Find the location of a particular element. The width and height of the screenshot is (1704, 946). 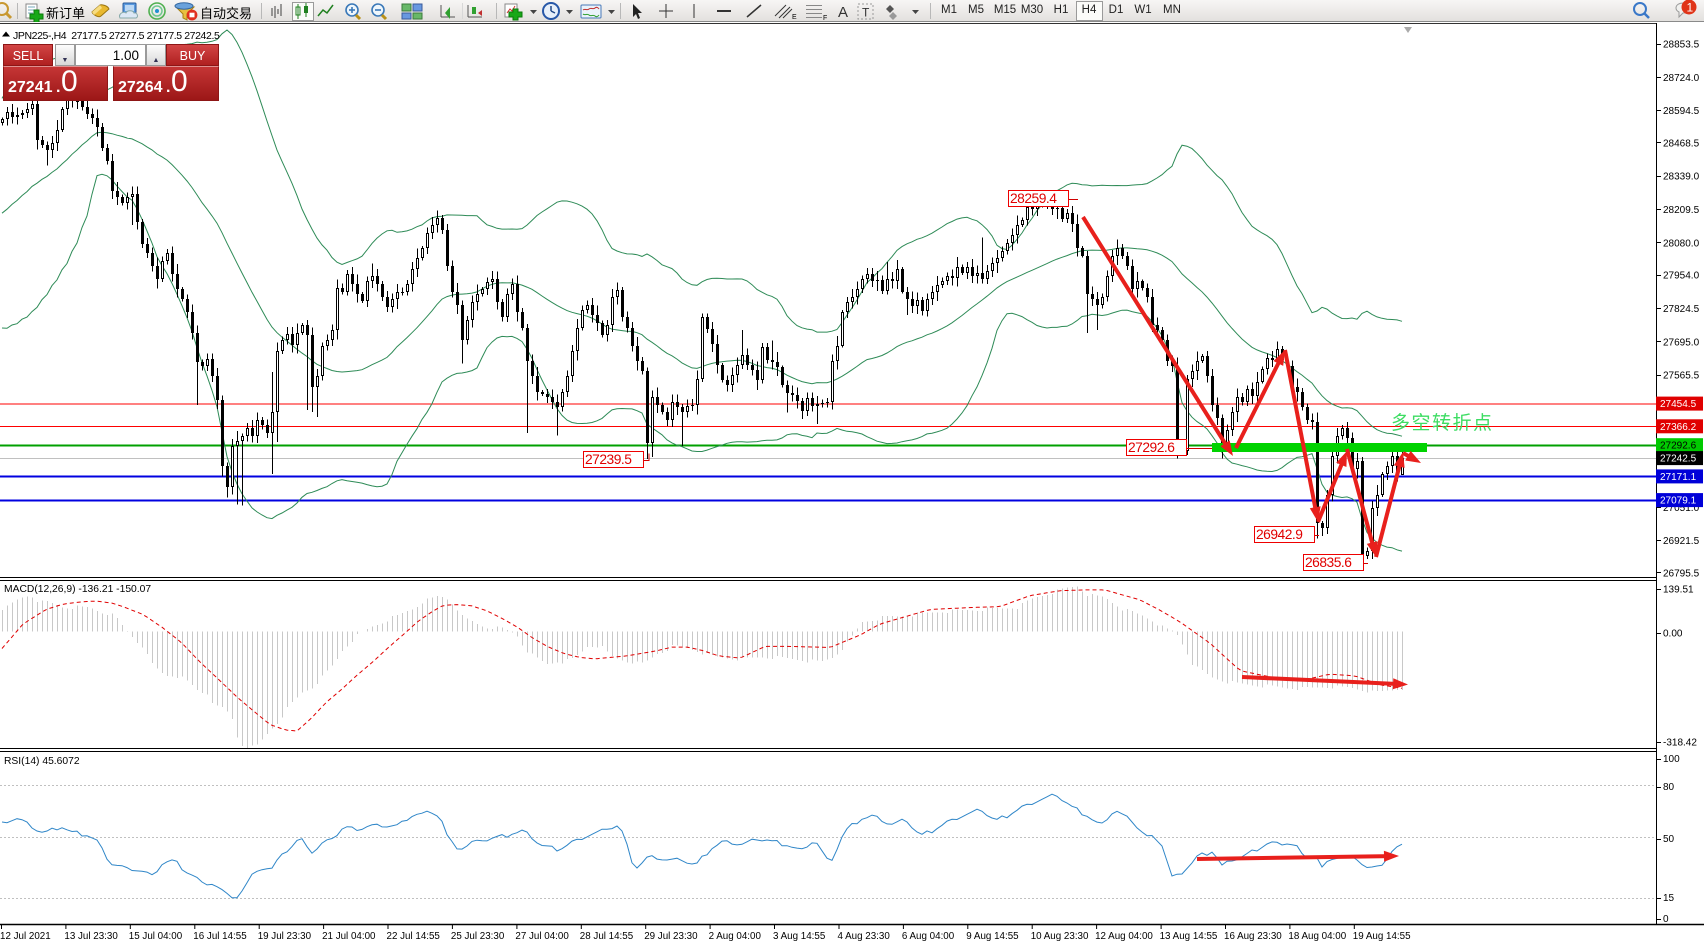

svg-text: 12 Jul 2021 is located at coordinates (25, 936).